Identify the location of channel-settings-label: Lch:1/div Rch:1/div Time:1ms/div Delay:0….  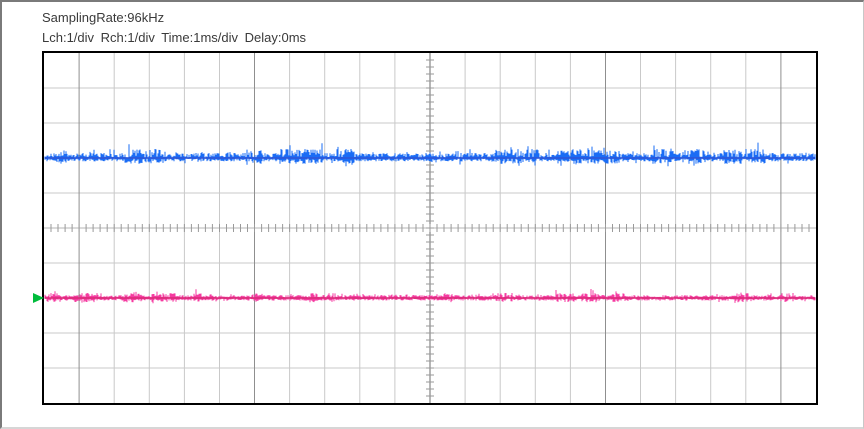
(174, 37).